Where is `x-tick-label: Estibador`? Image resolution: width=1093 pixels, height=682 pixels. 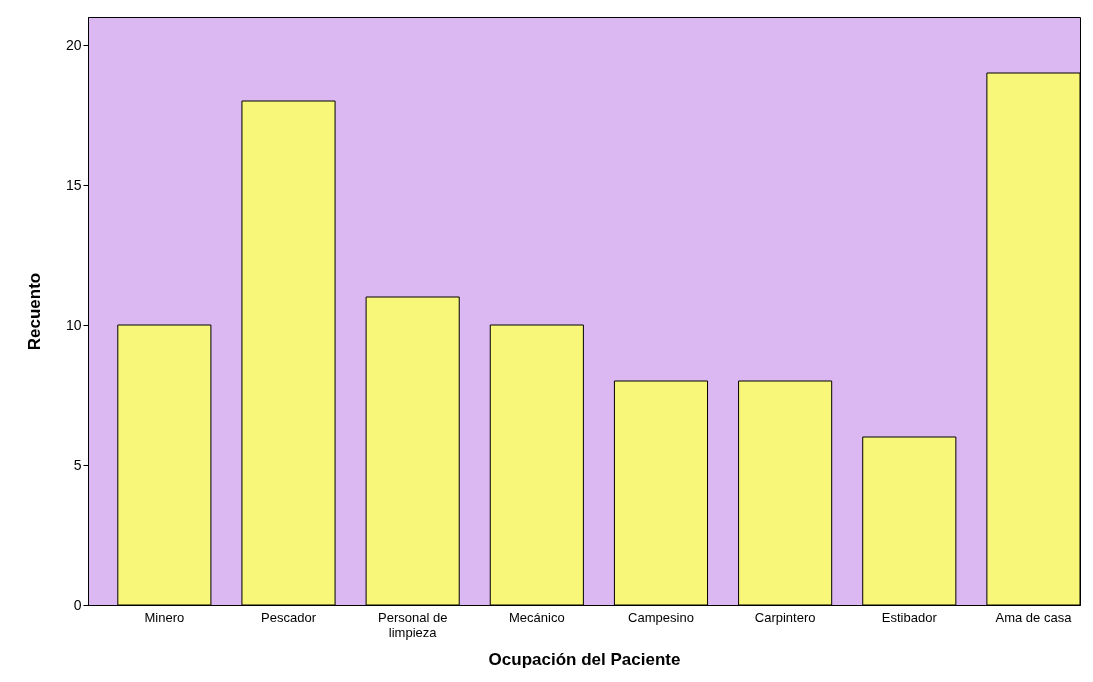
x-tick-label: Estibador is located at coordinates (909, 617).